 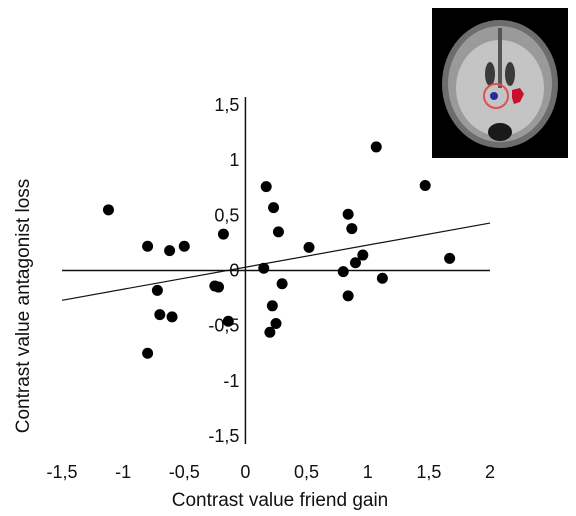 What do you see at coordinates (123, 472) in the screenshot?
I see `x-tick-label: -1` at bounding box center [123, 472].